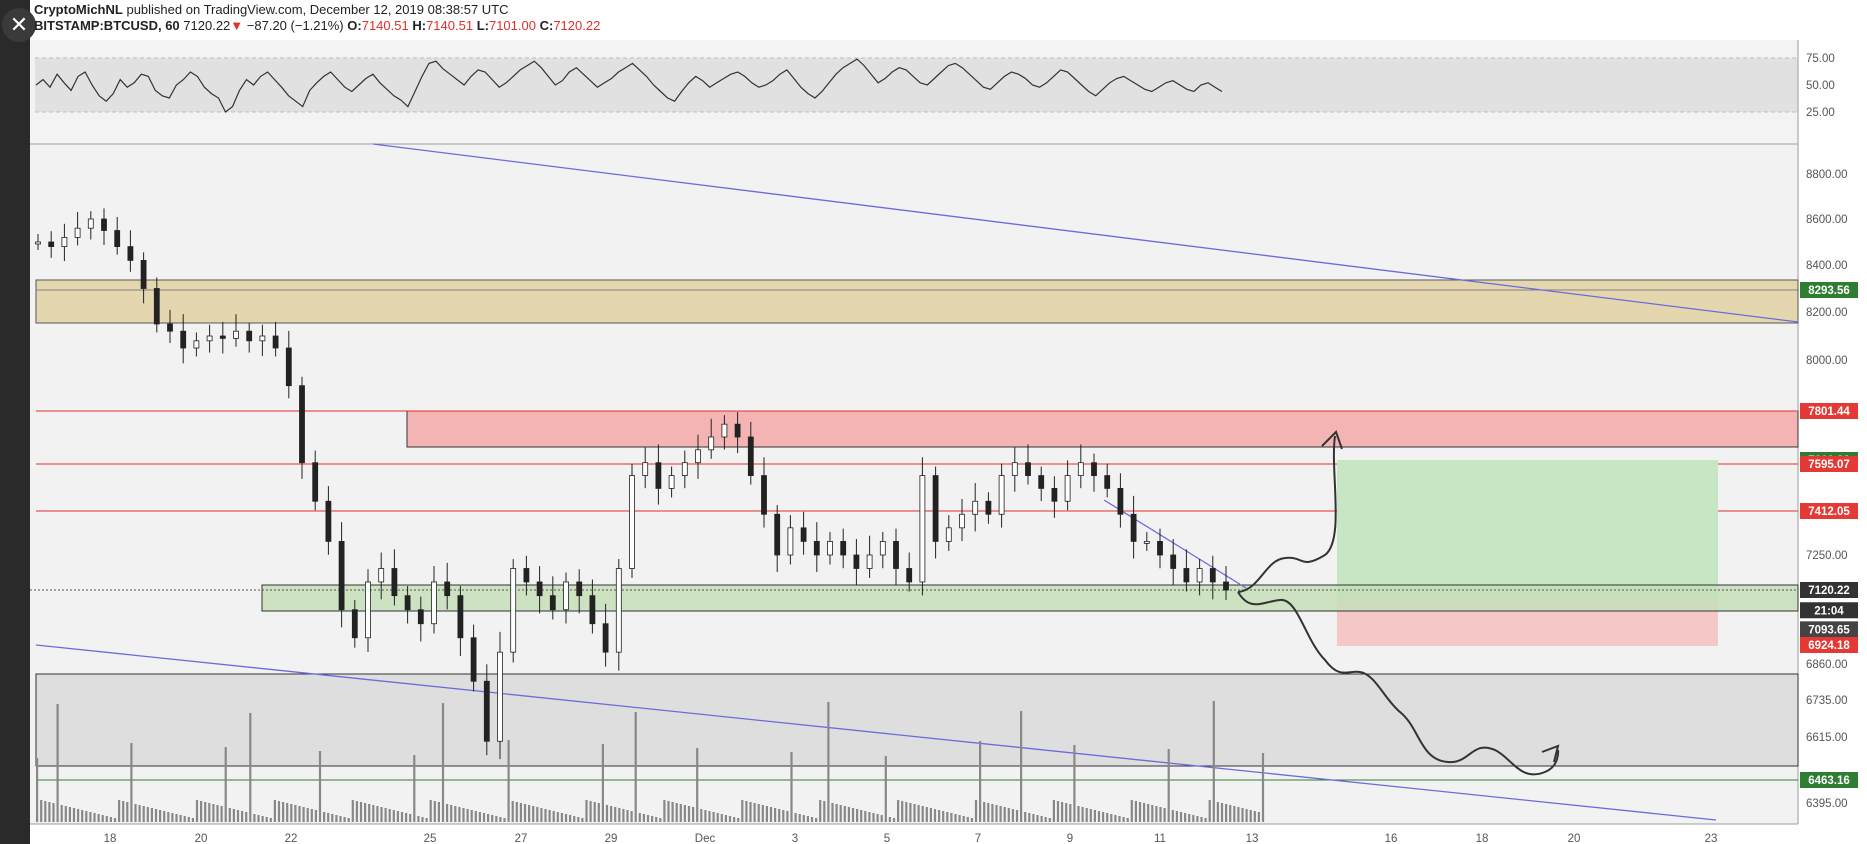 This screenshot has width=1867, height=844. Describe the element at coordinates (1827, 665) in the screenshot. I see `price-tick-label: 6860.00` at that location.